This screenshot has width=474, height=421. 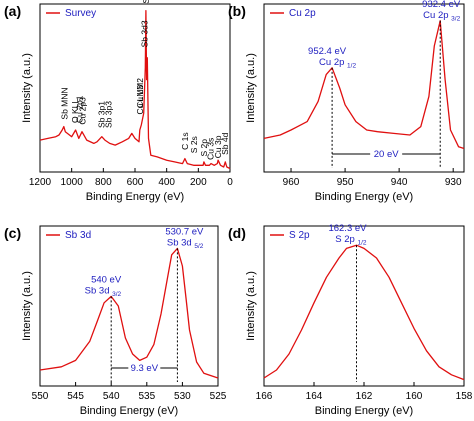 What do you see at coordinates (347, 228) in the screenshot?
I see `peak-value-label: 162.3 eV` at bounding box center [347, 228].